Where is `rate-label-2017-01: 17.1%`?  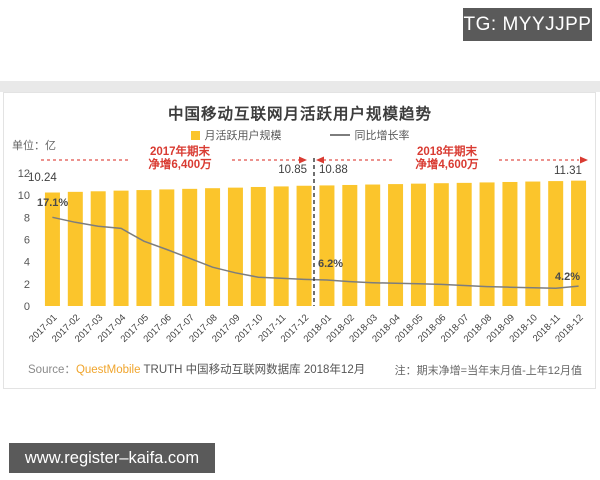
rate-label-2017-01: 17.1% is located at coordinates (53, 203).